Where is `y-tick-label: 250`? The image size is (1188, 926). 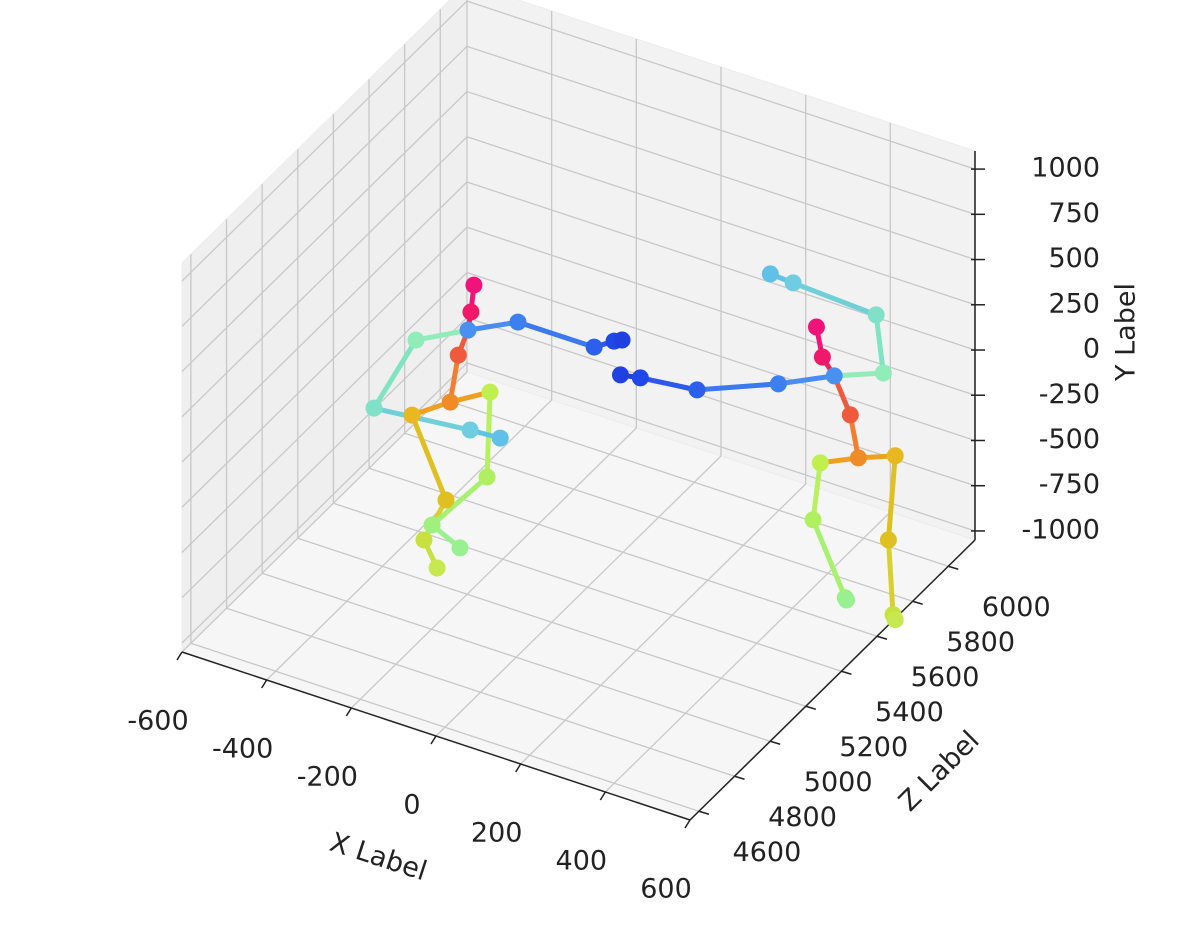 y-tick-label: 250 is located at coordinates (1074, 303).